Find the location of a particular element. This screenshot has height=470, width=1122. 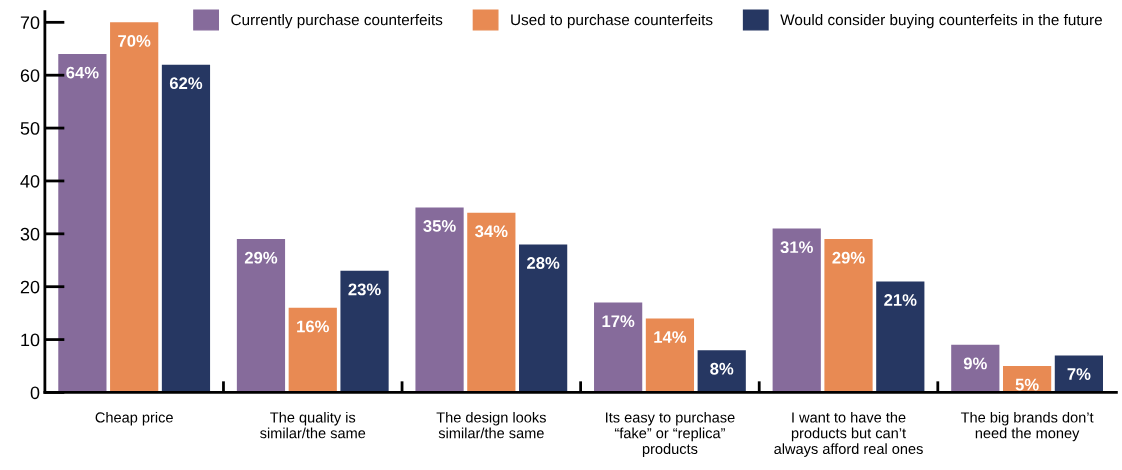

y-tick-label: 10 is located at coordinates (30, 340).